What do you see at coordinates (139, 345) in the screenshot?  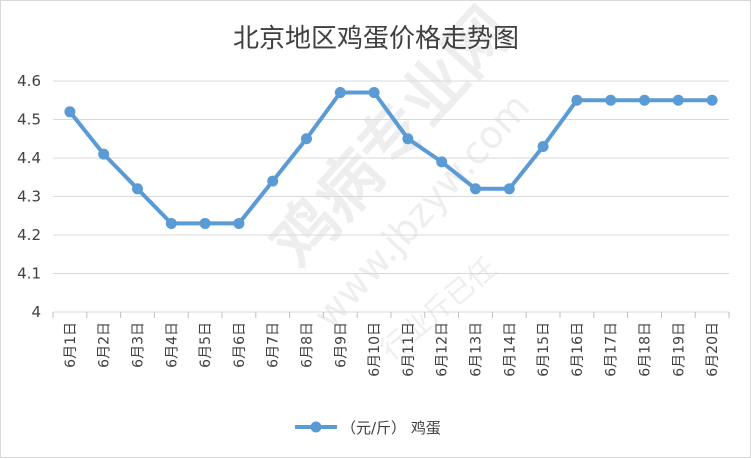 I see `x-tick-label: 6月3日` at bounding box center [139, 345].